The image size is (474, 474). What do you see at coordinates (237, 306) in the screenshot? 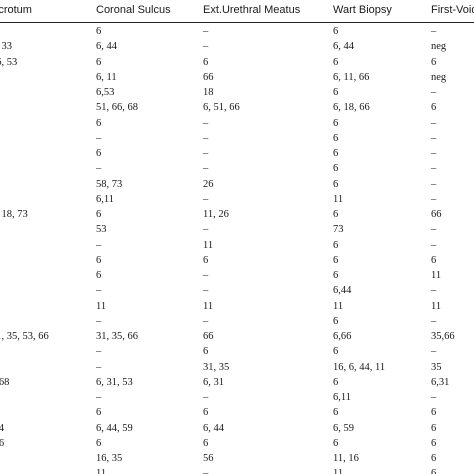
I see `table-row: 111111111` at bounding box center [237, 306].